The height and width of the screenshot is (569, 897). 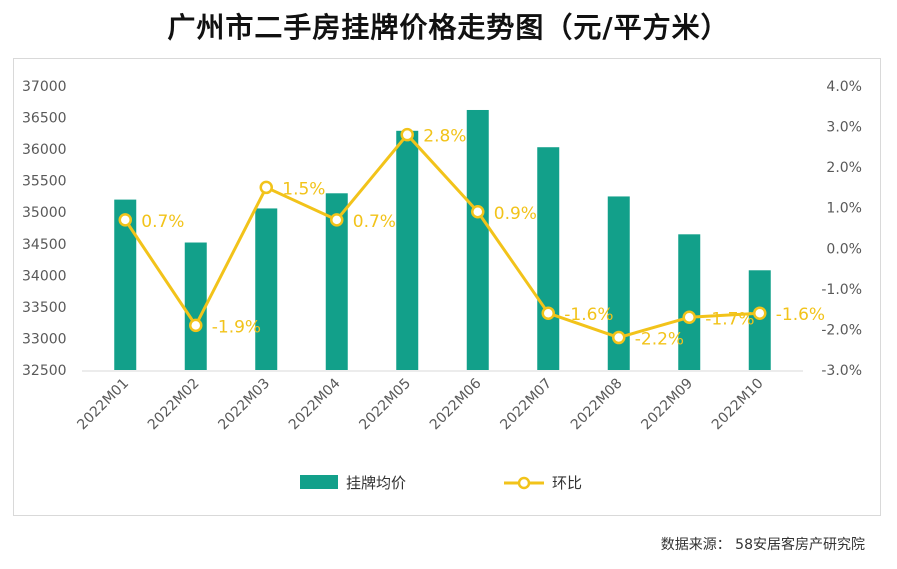 What do you see at coordinates (103, 405) in the screenshot?
I see `x-tick-label: 2022M01` at bounding box center [103, 405].